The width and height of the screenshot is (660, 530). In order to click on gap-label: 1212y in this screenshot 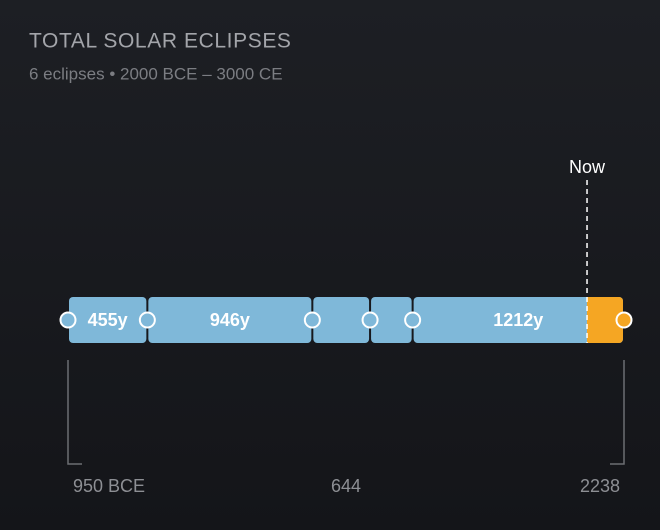, I will do `click(518, 320)`.